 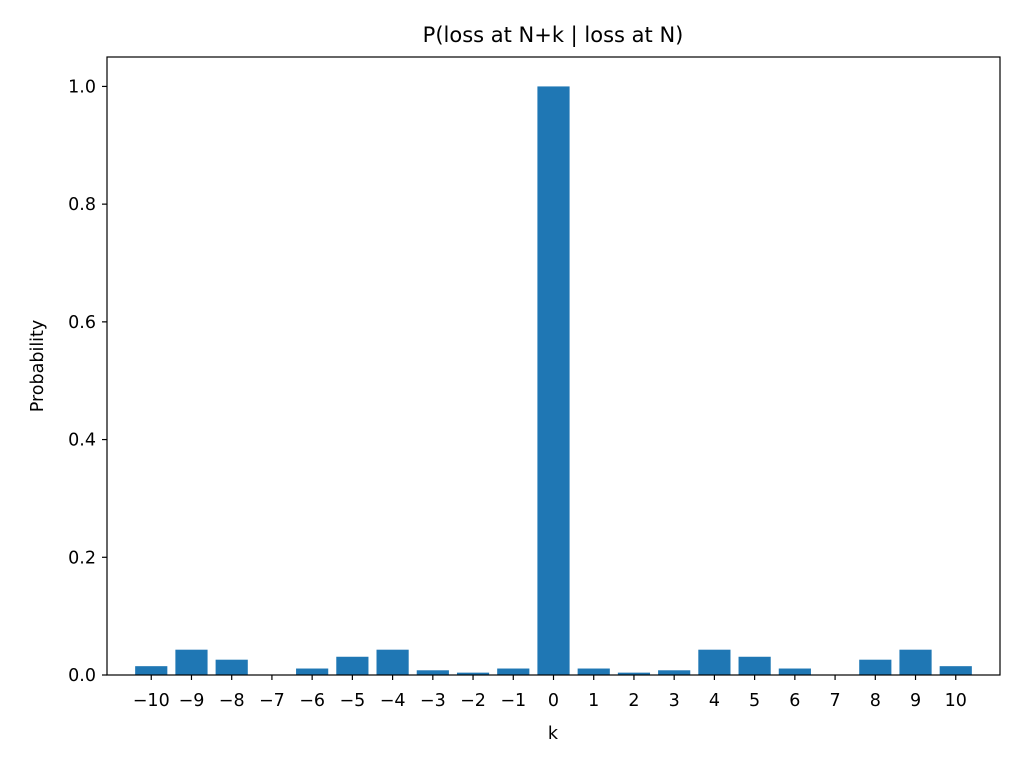 I want to click on chart-title: P(loss at N+k | loss at N), so click(x=553, y=35).